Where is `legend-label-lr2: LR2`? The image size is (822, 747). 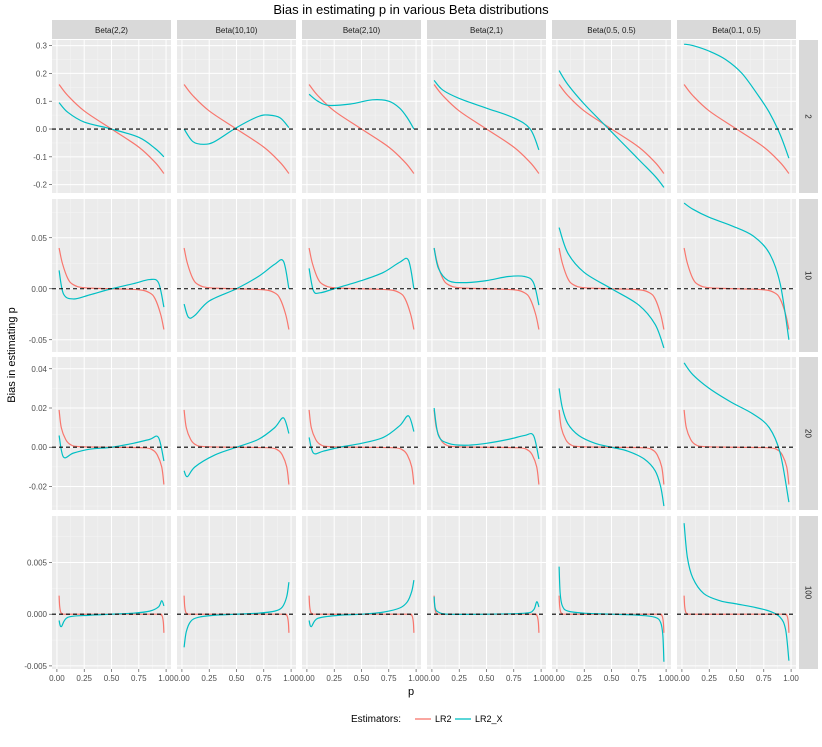 legend-label-lr2: LR2 is located at coordinates (443, 719).